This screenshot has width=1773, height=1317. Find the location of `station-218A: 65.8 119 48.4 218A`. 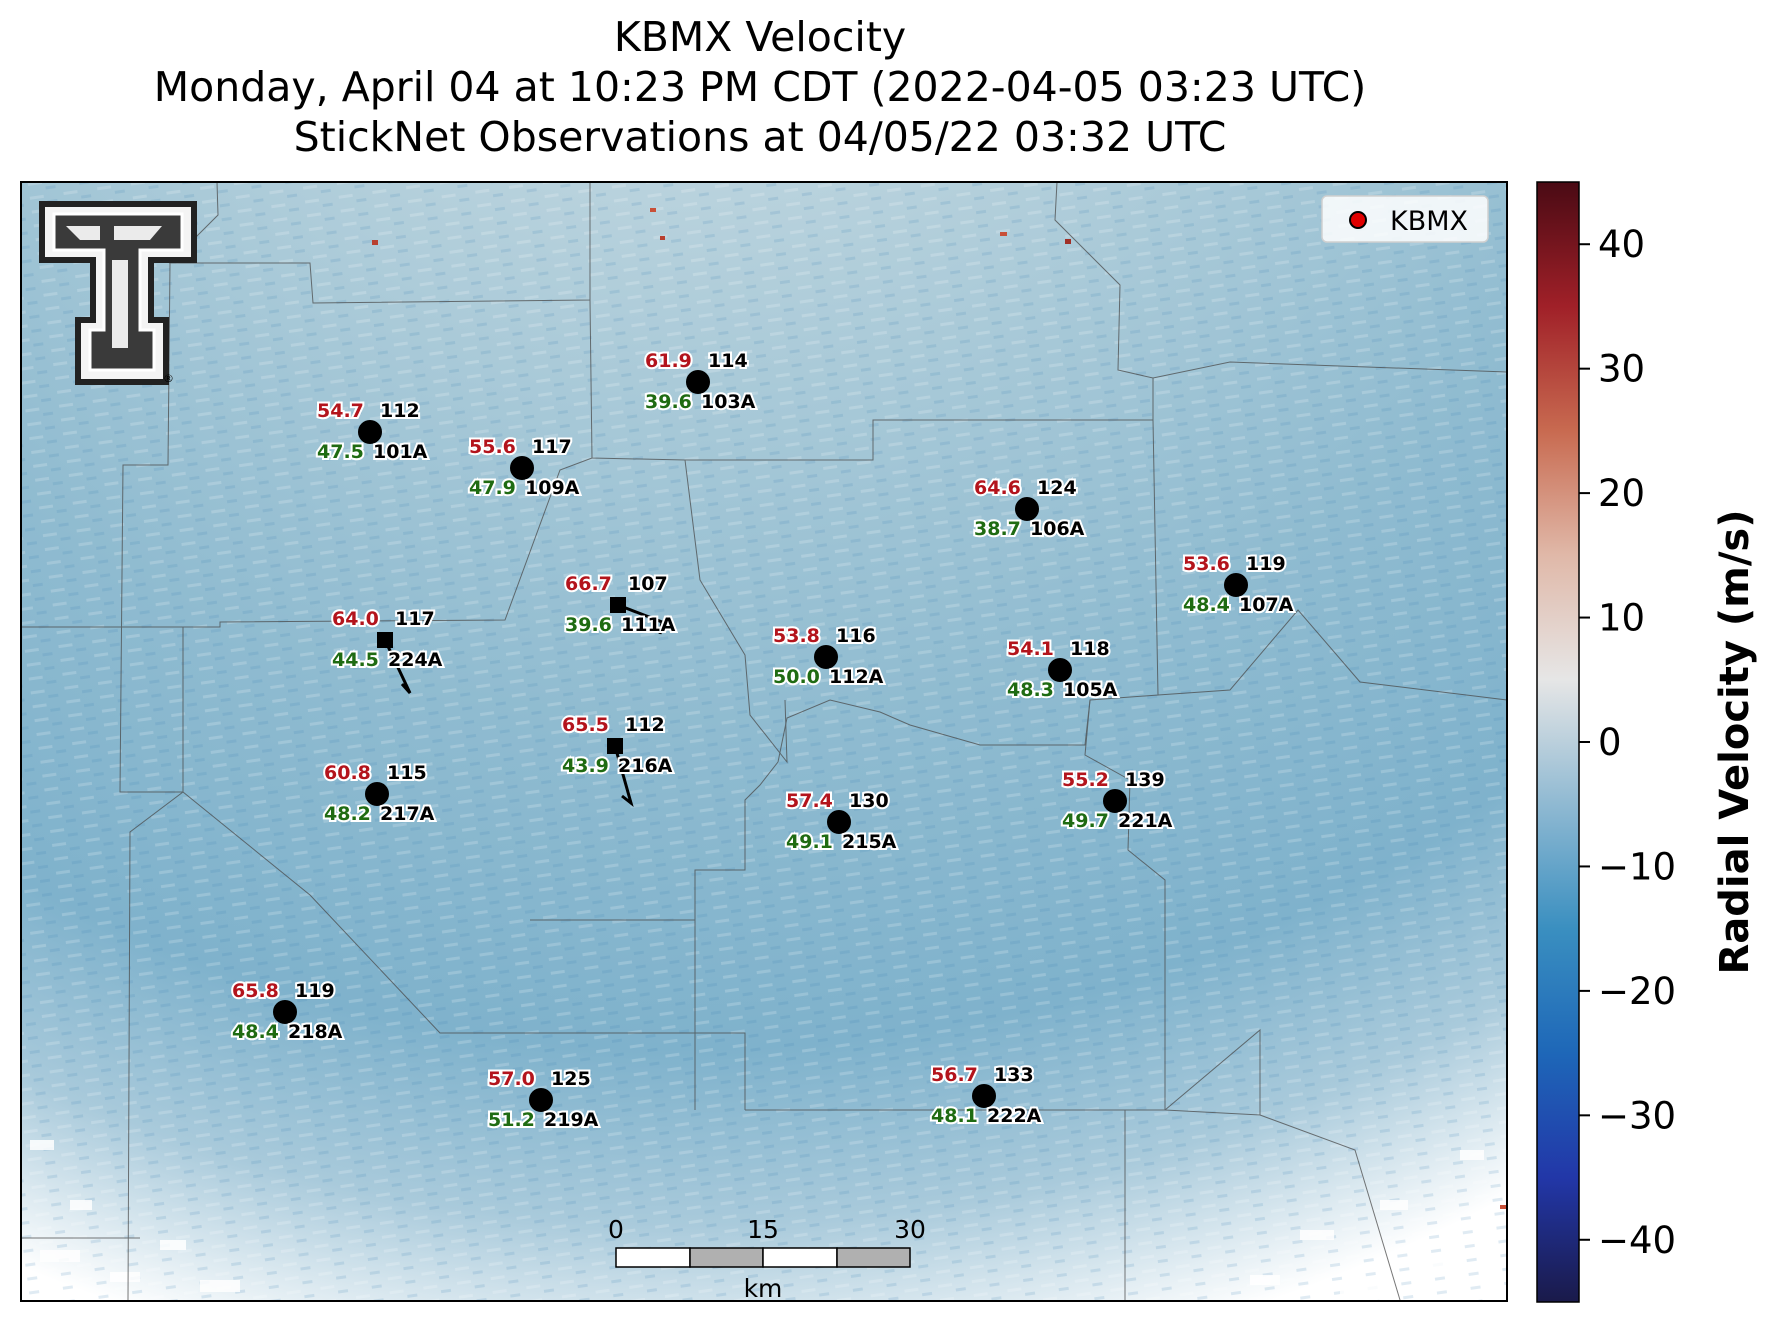

station-218A: 65.8 119 48.4 218A is located at coordinates (287, 1011).